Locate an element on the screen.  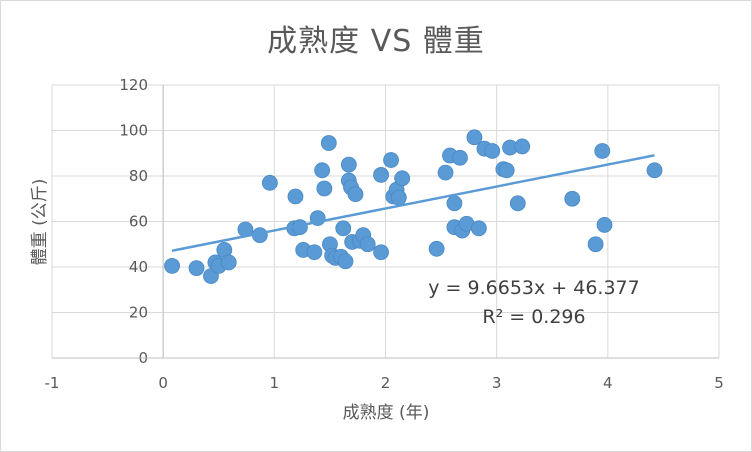
trendline-r-squared: R² = 0.296 is located at coordinates (533, 317).